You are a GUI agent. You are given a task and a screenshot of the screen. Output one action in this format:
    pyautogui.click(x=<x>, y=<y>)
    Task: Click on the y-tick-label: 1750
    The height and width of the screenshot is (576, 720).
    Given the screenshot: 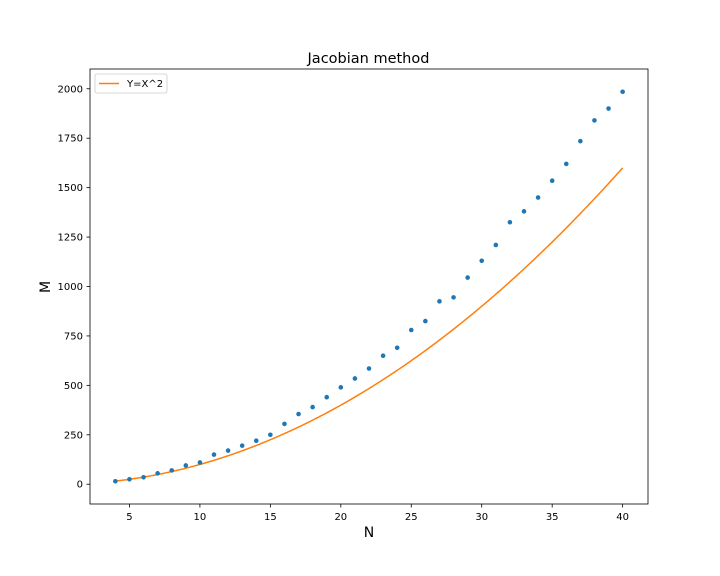 What is the action you would take?
    pyautogui.click(x=70, y=139)
    